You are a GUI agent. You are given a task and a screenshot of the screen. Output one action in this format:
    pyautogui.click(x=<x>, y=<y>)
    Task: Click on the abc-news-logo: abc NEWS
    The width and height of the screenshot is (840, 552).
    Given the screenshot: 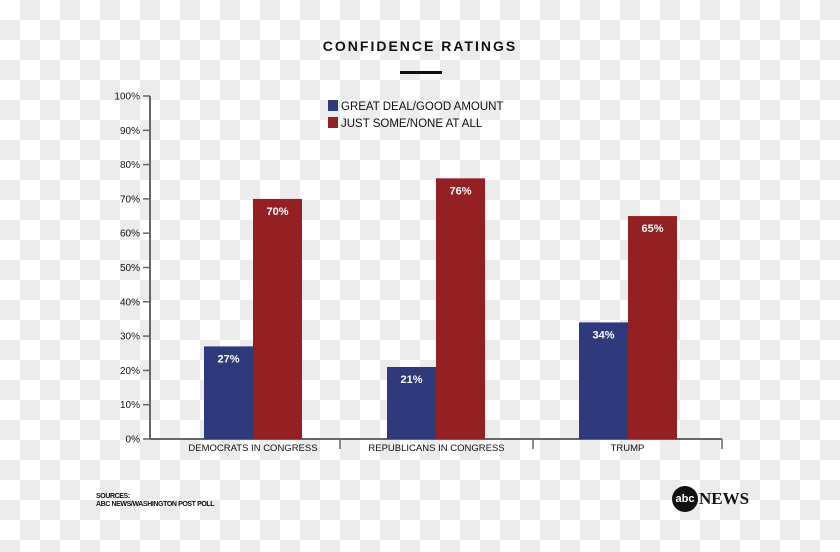 What is the action you would take?
    pyautogui.click(x=710, y=499)
    